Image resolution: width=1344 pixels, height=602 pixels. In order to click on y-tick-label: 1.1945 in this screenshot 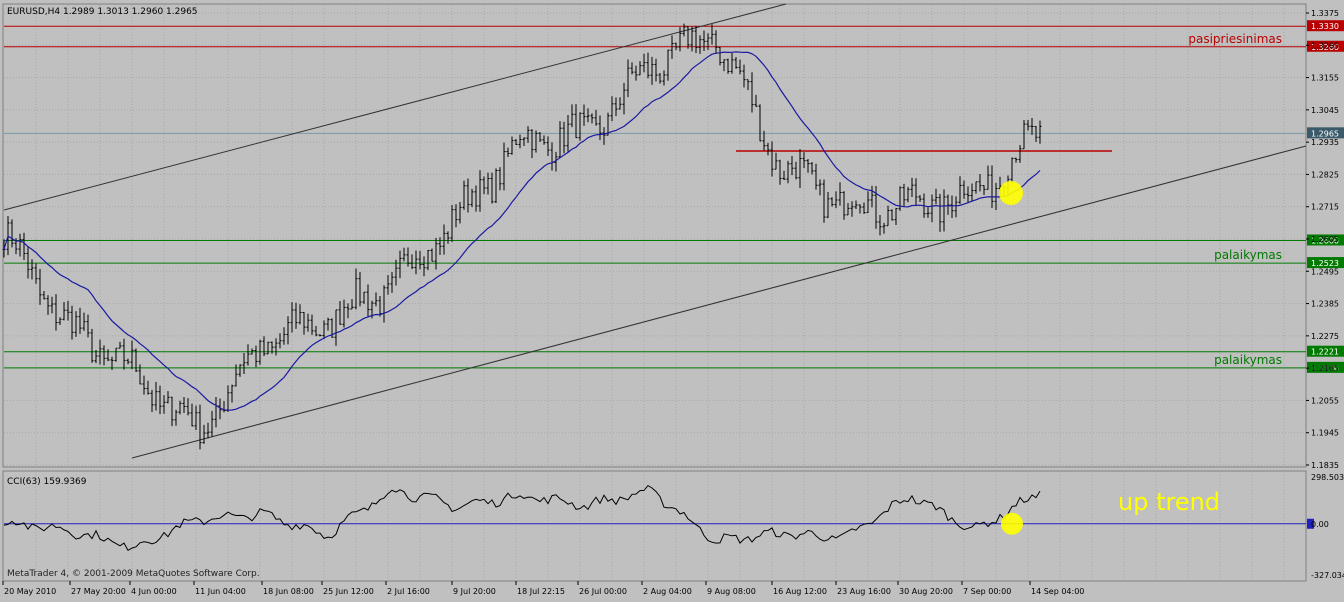, I will do `click(1325, 433)`.